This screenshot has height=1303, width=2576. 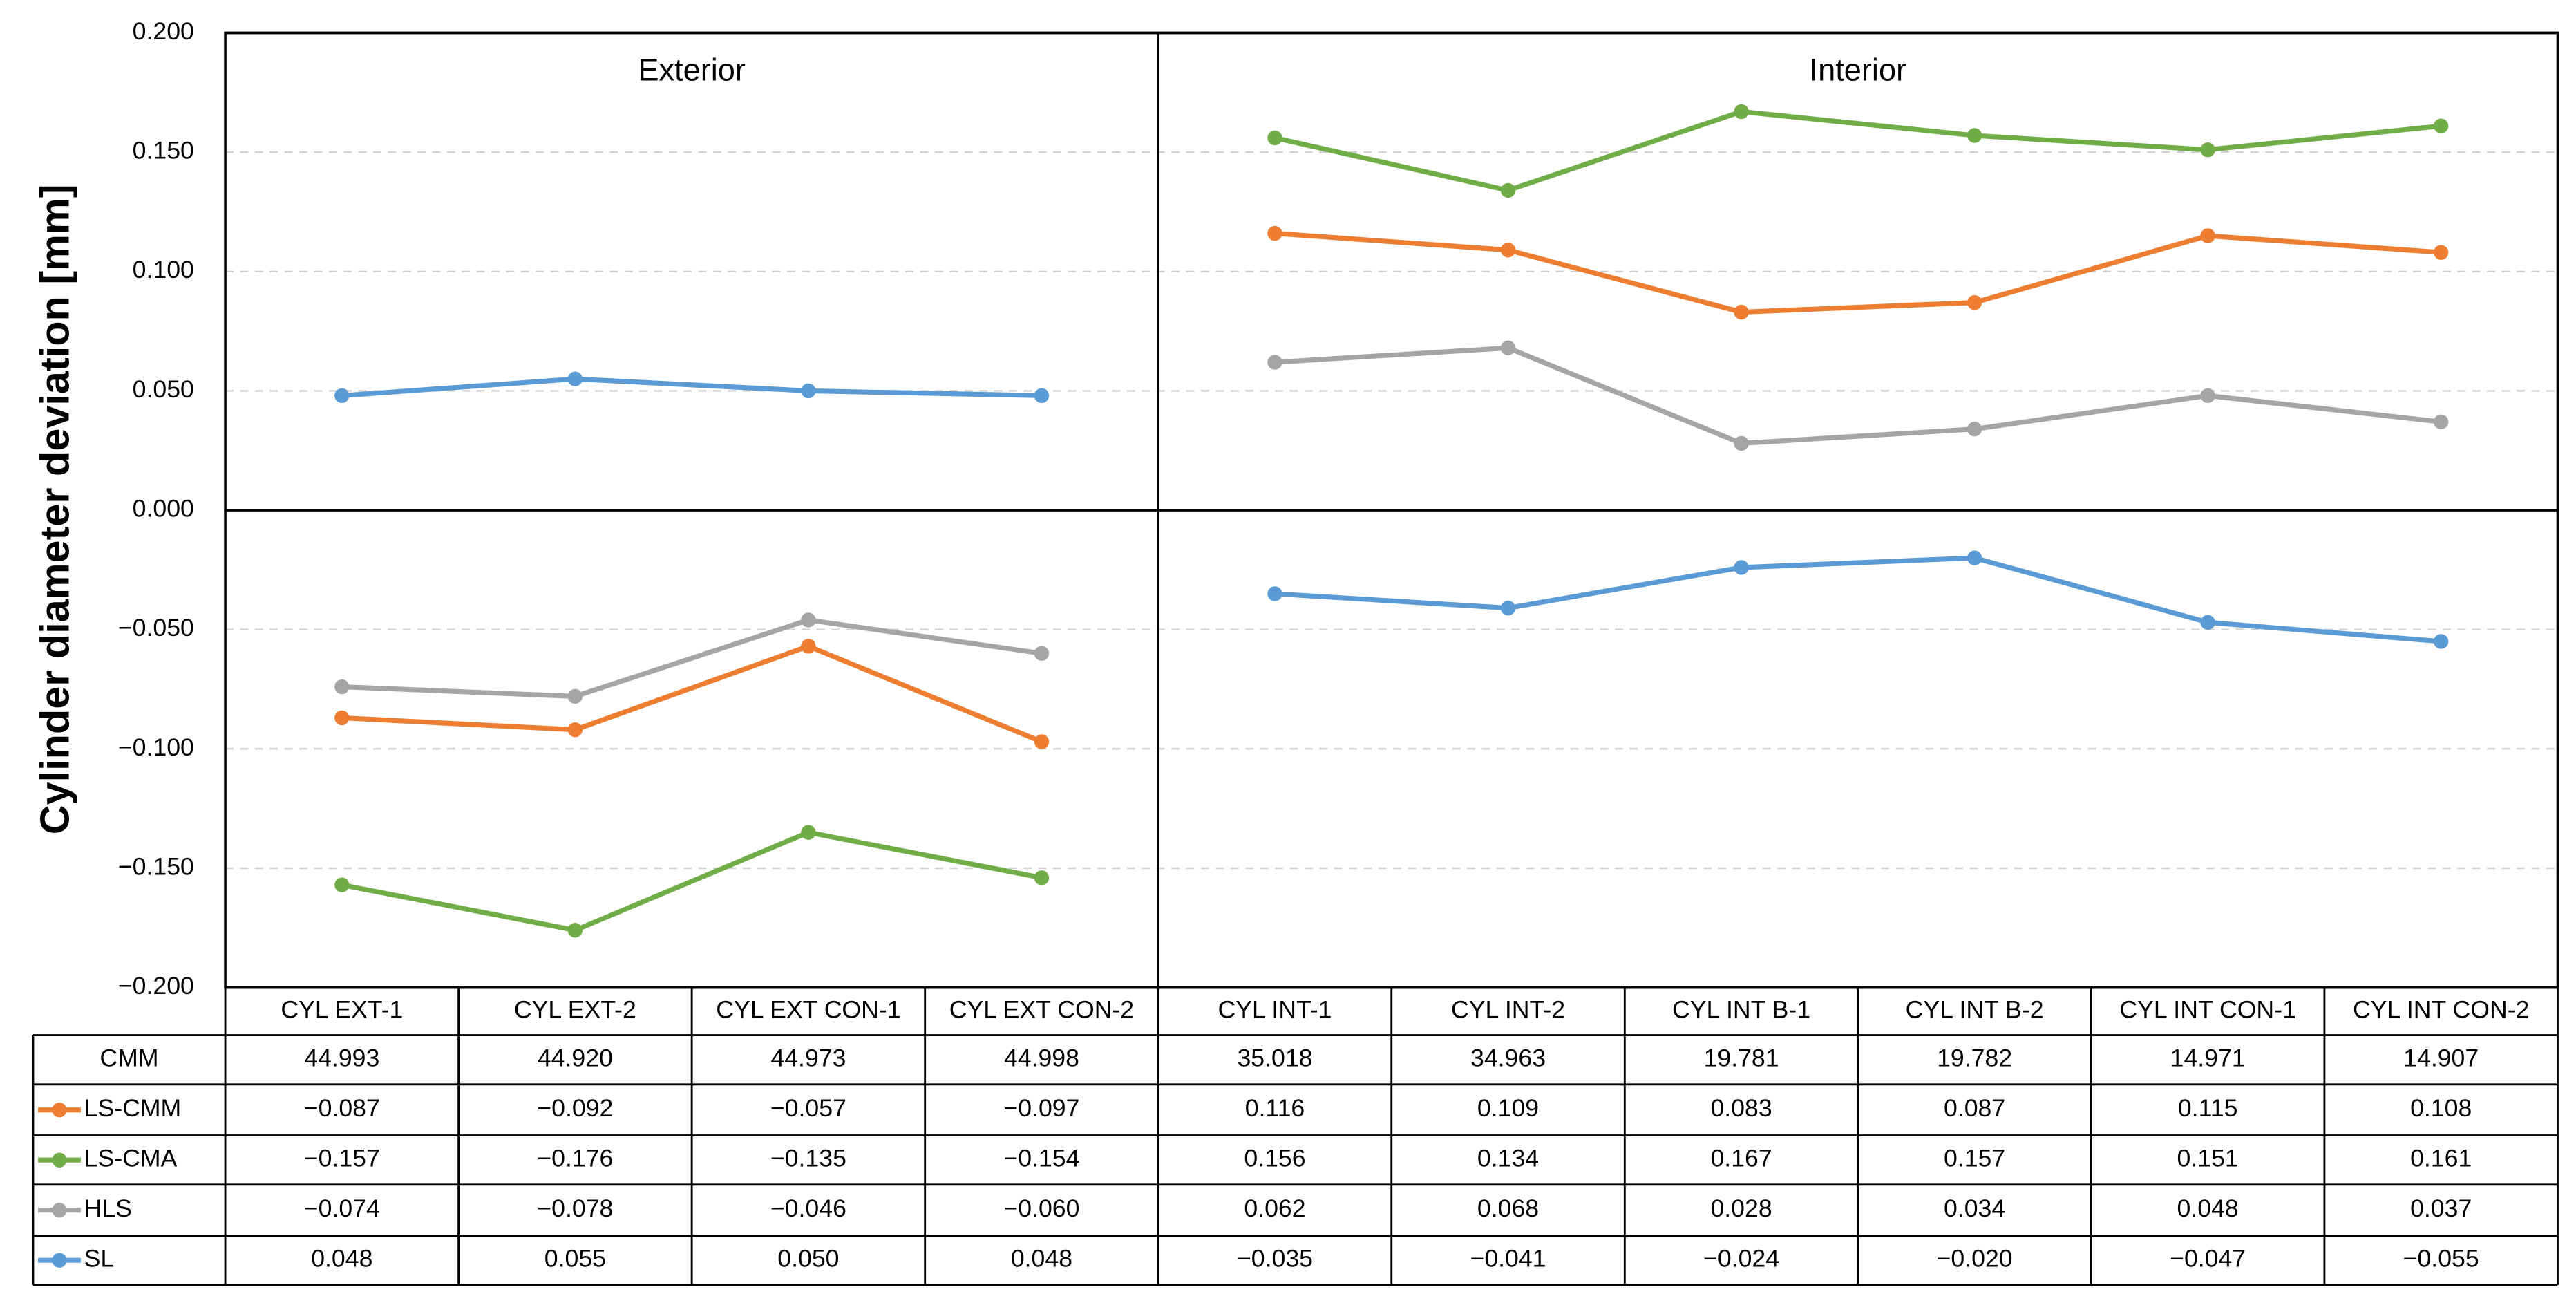 I want to click on x-tick-label: CYL EXT CON-2, so click(x=1041, y=1009).